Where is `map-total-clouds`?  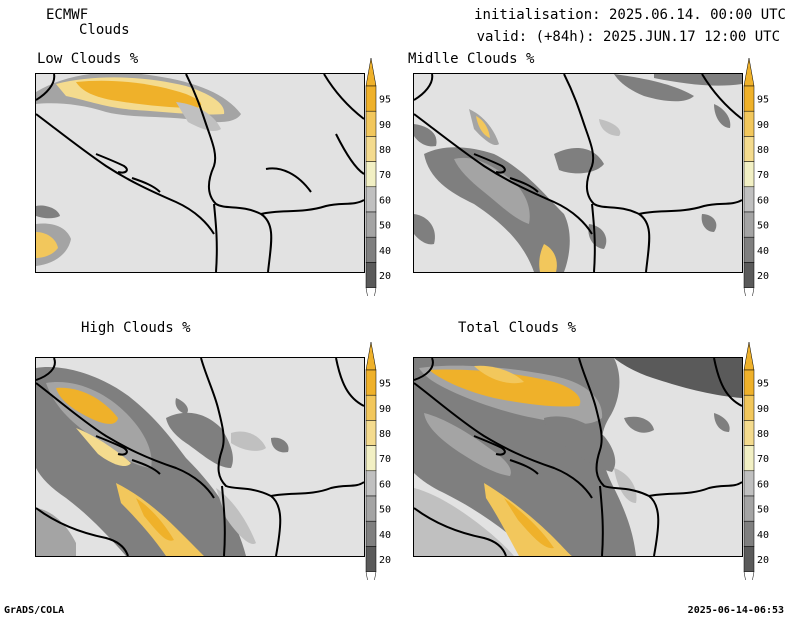
map-total-clouds is located at coordinates (578, 457).